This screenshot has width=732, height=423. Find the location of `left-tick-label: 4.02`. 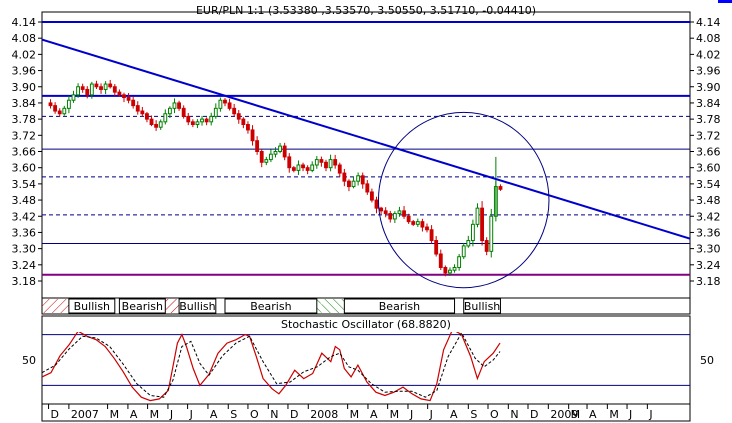

left-tick-label: 4.02 is located at coordinates (24, 54).